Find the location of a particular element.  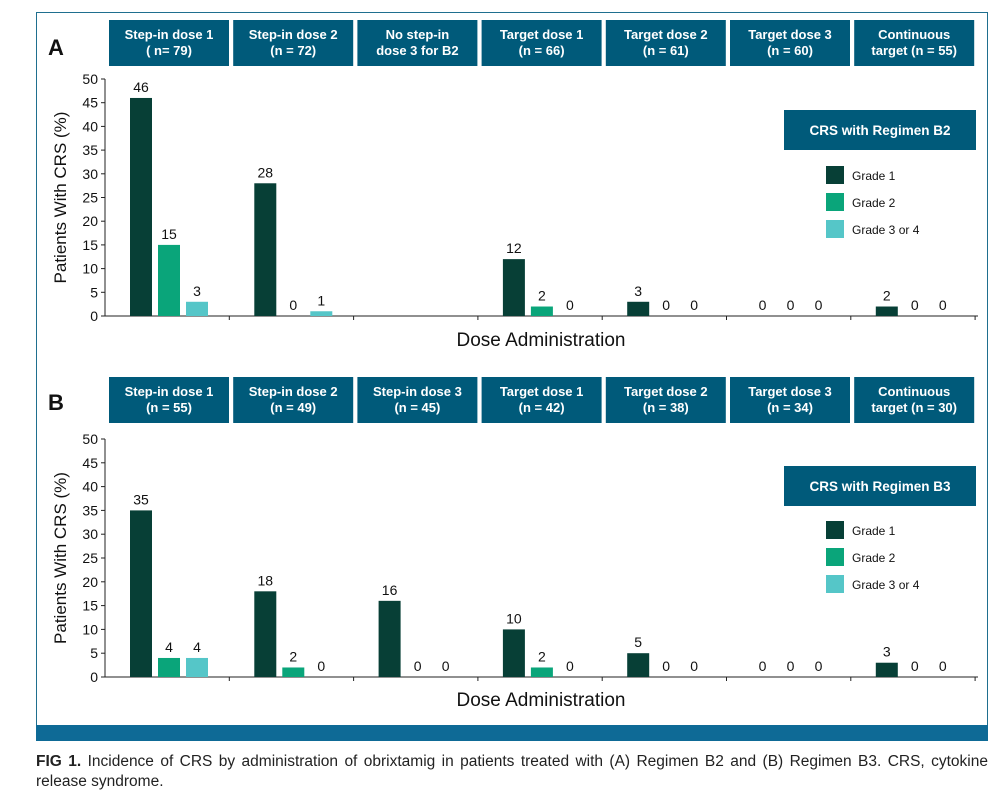

y-tick-label: 45 is located at coordinates (90, 463).